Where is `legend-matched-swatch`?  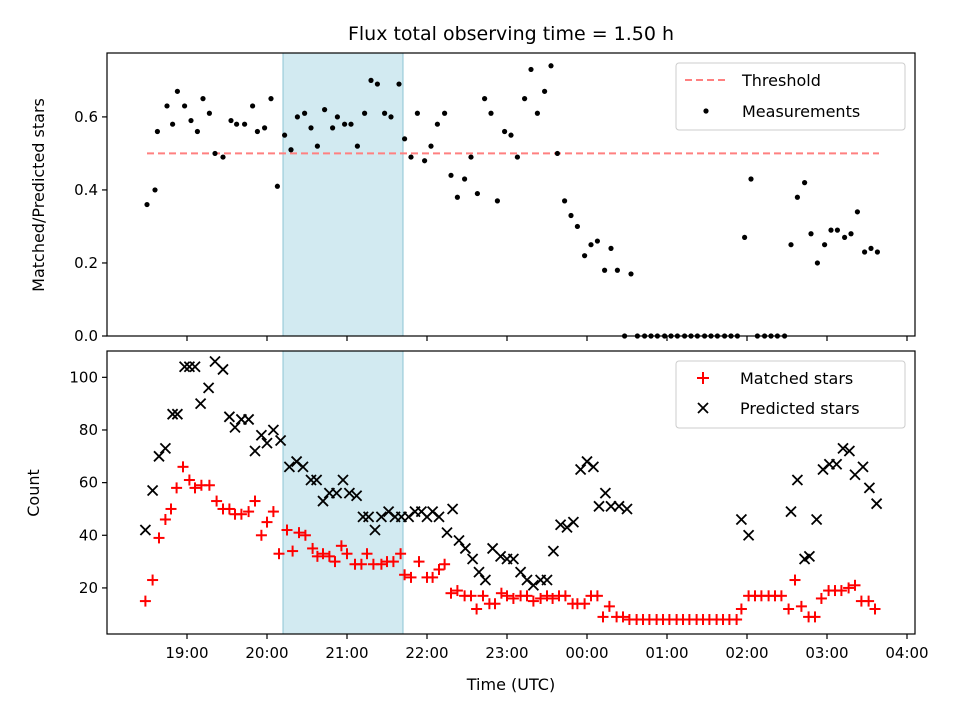
legend-matched-swatch is located at coordinates (703, 378).